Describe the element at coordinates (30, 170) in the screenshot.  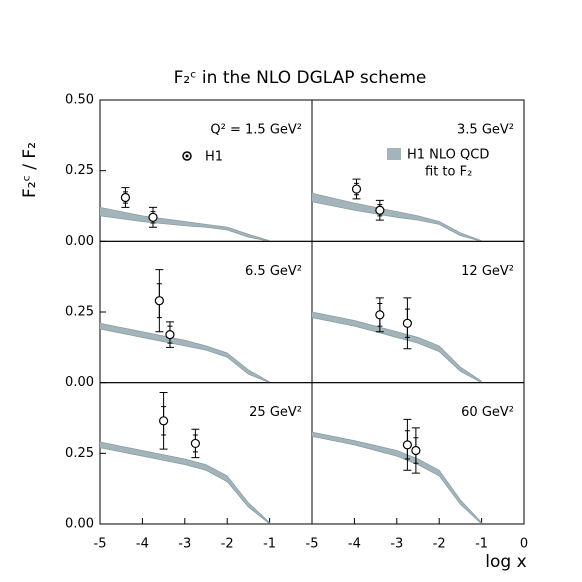
I see `y-axis-label: F₂ᶜ / F₂` at that location.